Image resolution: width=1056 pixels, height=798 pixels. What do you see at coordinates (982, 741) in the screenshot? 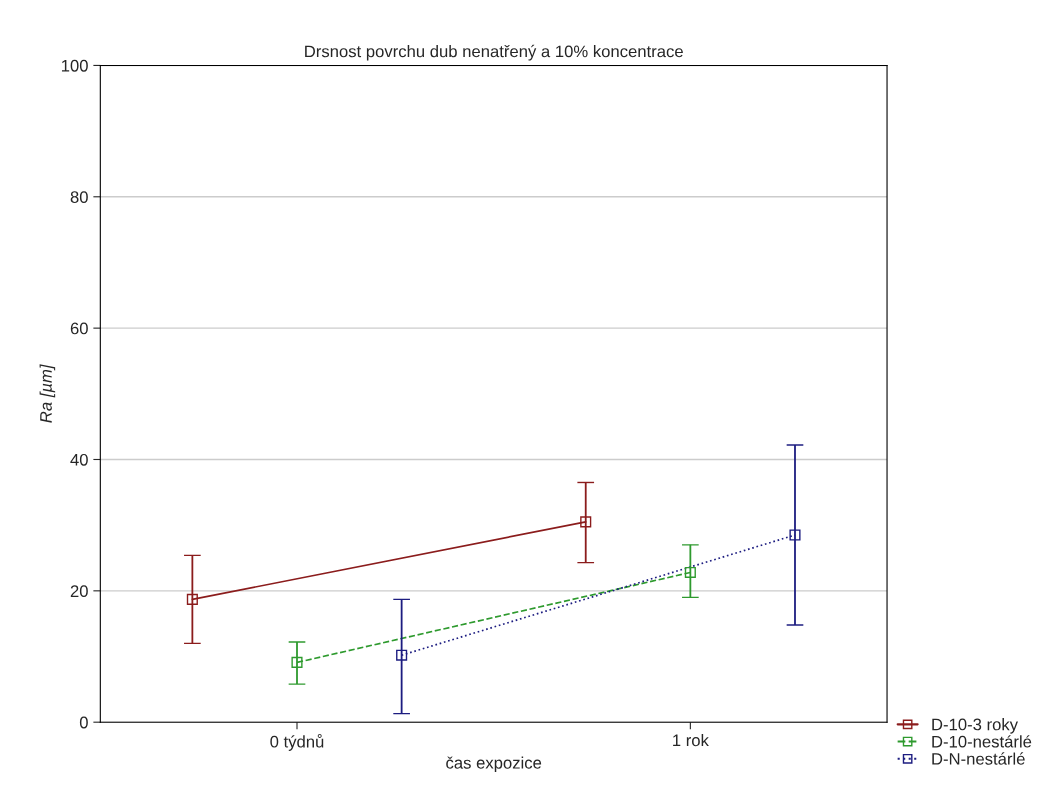
I see `legend-label: D-10-nestárlé` at bounding box center [982, 741].